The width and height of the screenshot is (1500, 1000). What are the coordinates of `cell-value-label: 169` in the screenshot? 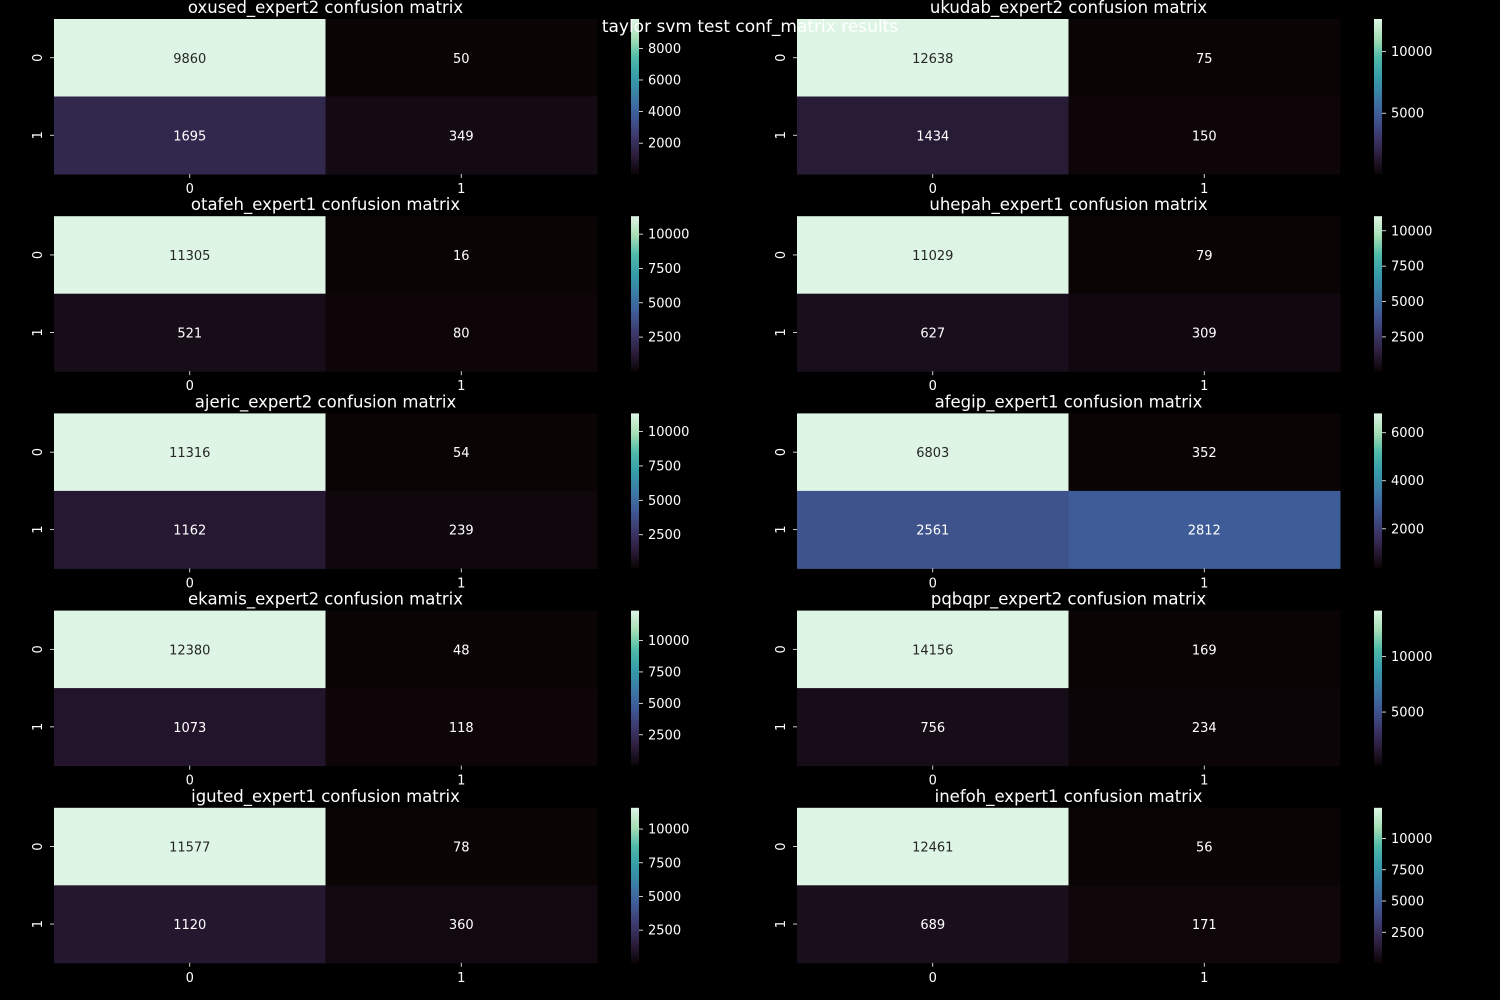 It's located at (1204, 650).